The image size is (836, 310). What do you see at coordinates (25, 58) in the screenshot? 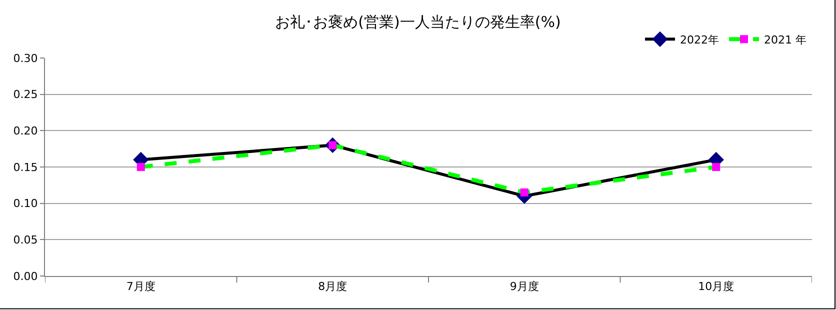
I see `y-tick-label: 0.30` at bounding box center [25, 58].